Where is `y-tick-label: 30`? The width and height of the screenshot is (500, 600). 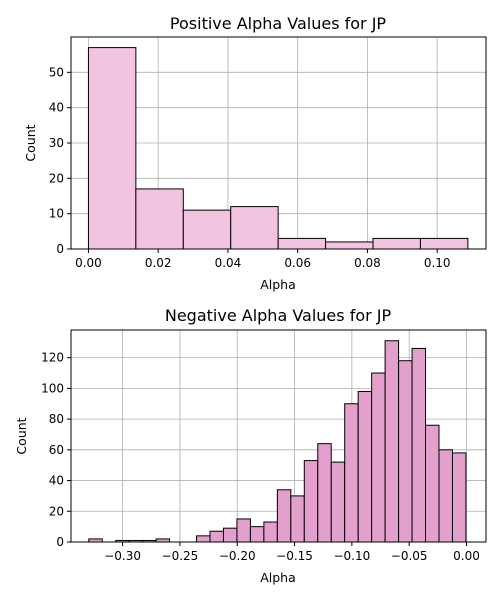 y-tick-label: 30 is located at coordinates (56, 143).